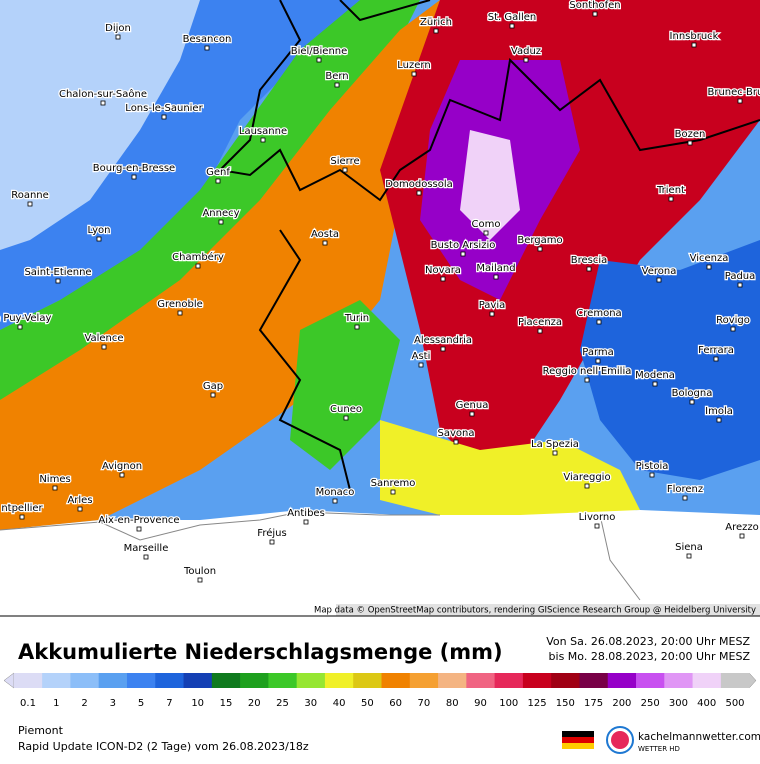 The width and height of the screenshot is (760, 764). Describe the element at coordinates (690, 134) in the screenshot. I see `city-label: Bozen` at that location.